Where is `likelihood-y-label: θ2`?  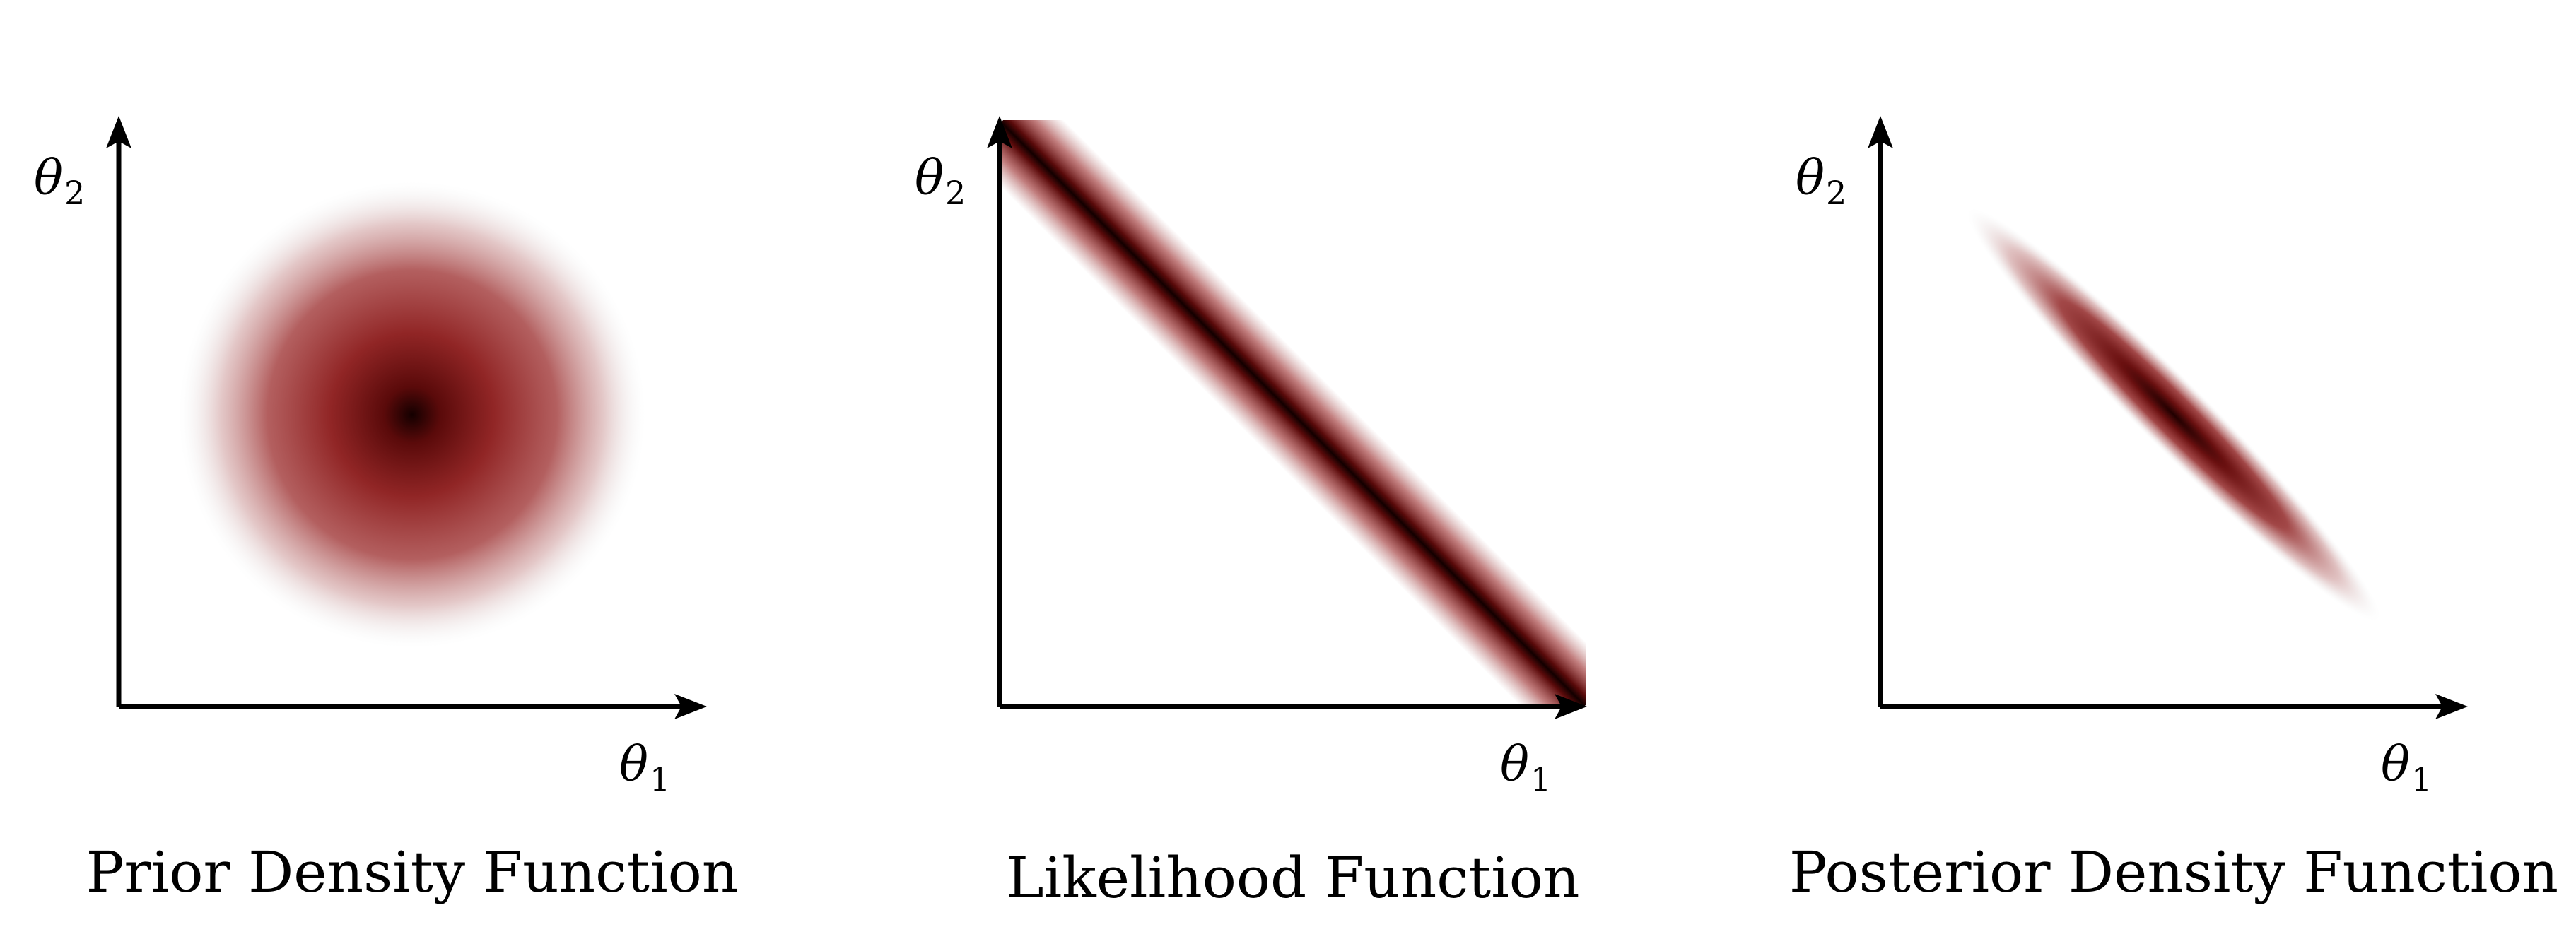
likelihood-y-label: θ2 is located at coordinates (940, 181).